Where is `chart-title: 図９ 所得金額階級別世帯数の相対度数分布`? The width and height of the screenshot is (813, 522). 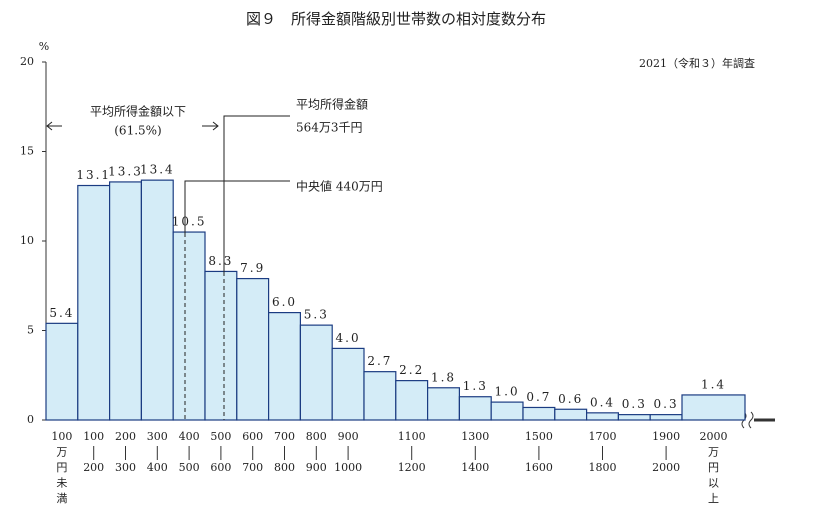 chart-title: 図９ 所得金額階級別世帯数の相対度数分布 is located at coordinates (396, 19).